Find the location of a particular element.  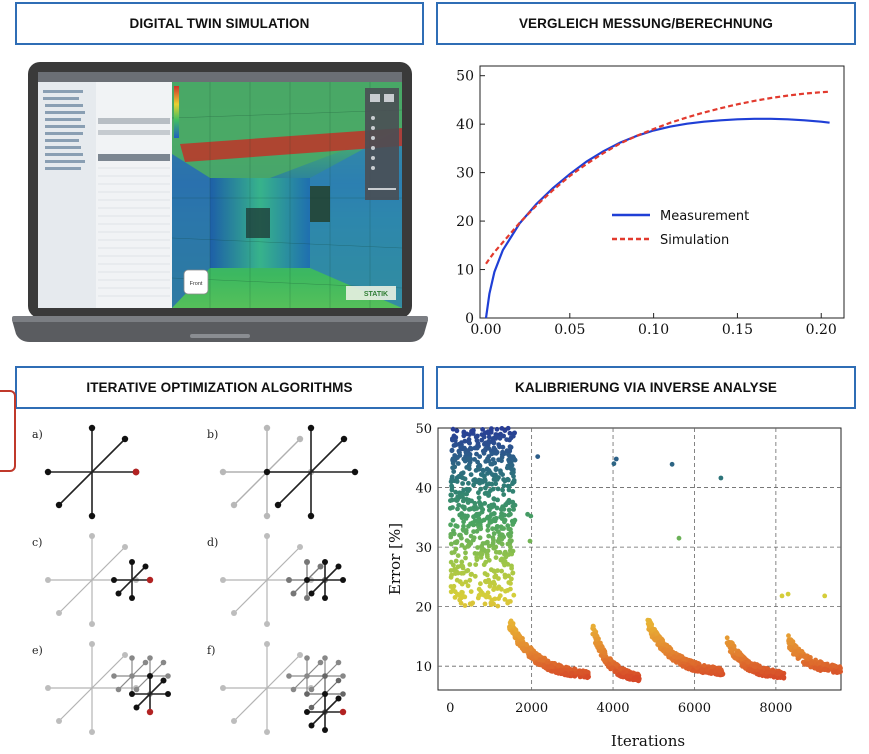

diagram-label: c) is located at coordinates (37, 542).